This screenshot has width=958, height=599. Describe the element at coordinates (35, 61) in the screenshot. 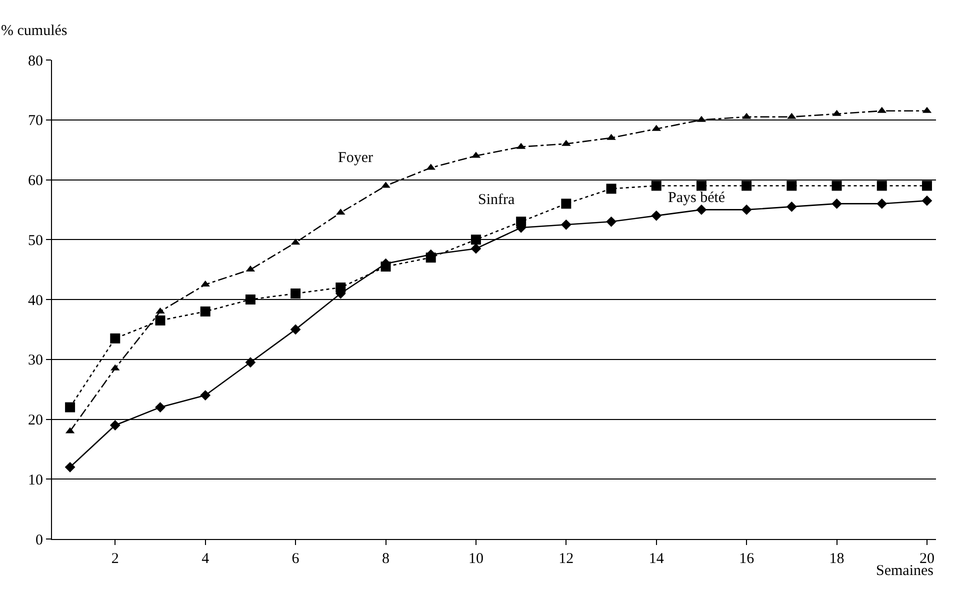

I see `y-tick-label: 80` at that location.